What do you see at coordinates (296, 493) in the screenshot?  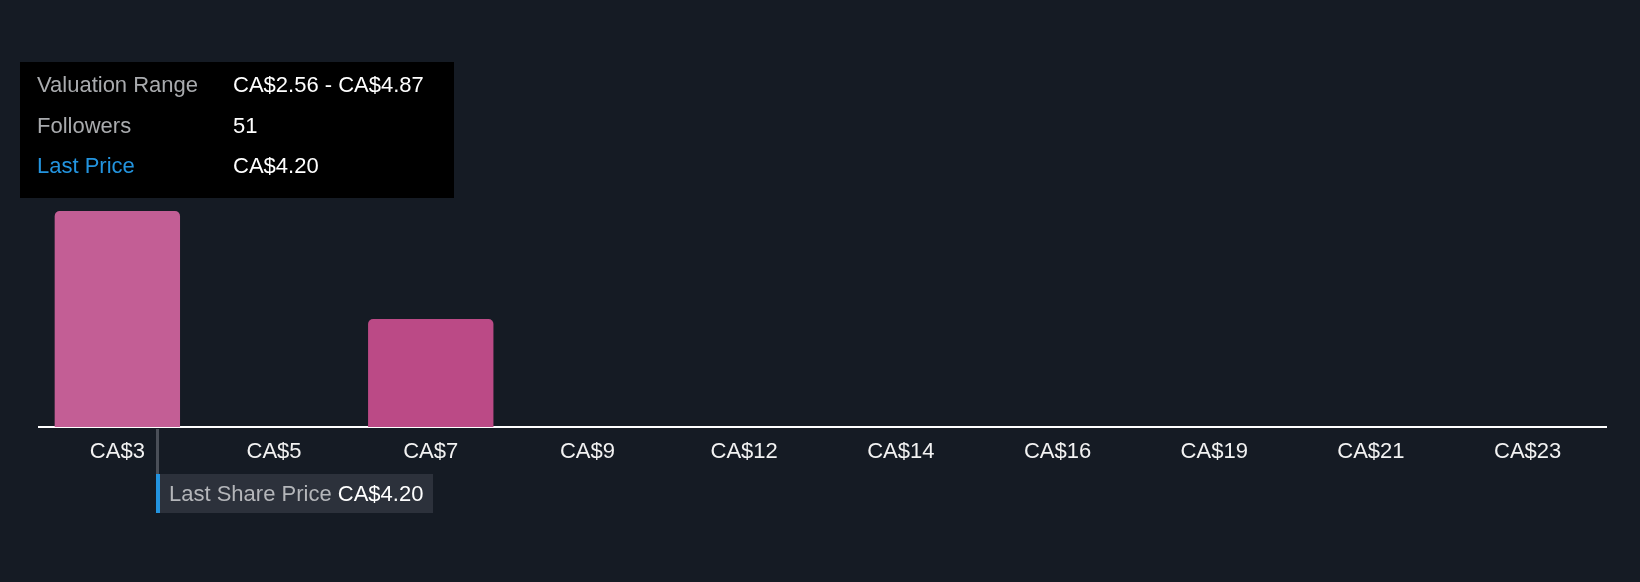 I see `text: Last Share Price CA$4.20` at bounding box center [296, 493].